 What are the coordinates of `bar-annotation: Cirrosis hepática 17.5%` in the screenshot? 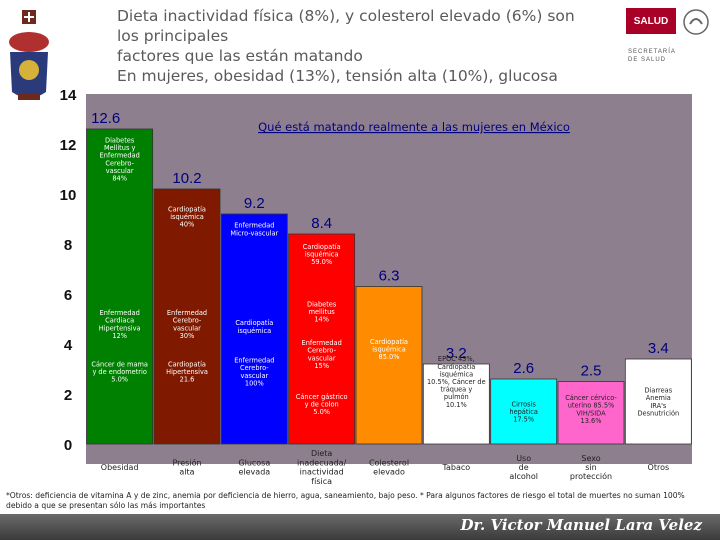 It's located at (523, 411).